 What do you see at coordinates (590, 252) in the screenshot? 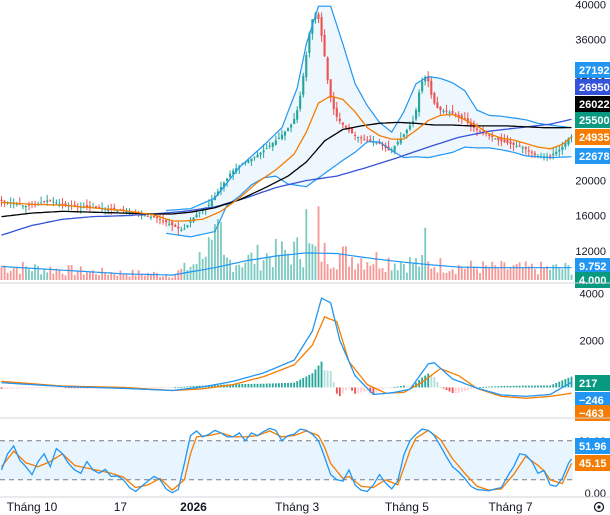
I see `price-axis-tick-label: 12000` at bounding box center [590, 252].